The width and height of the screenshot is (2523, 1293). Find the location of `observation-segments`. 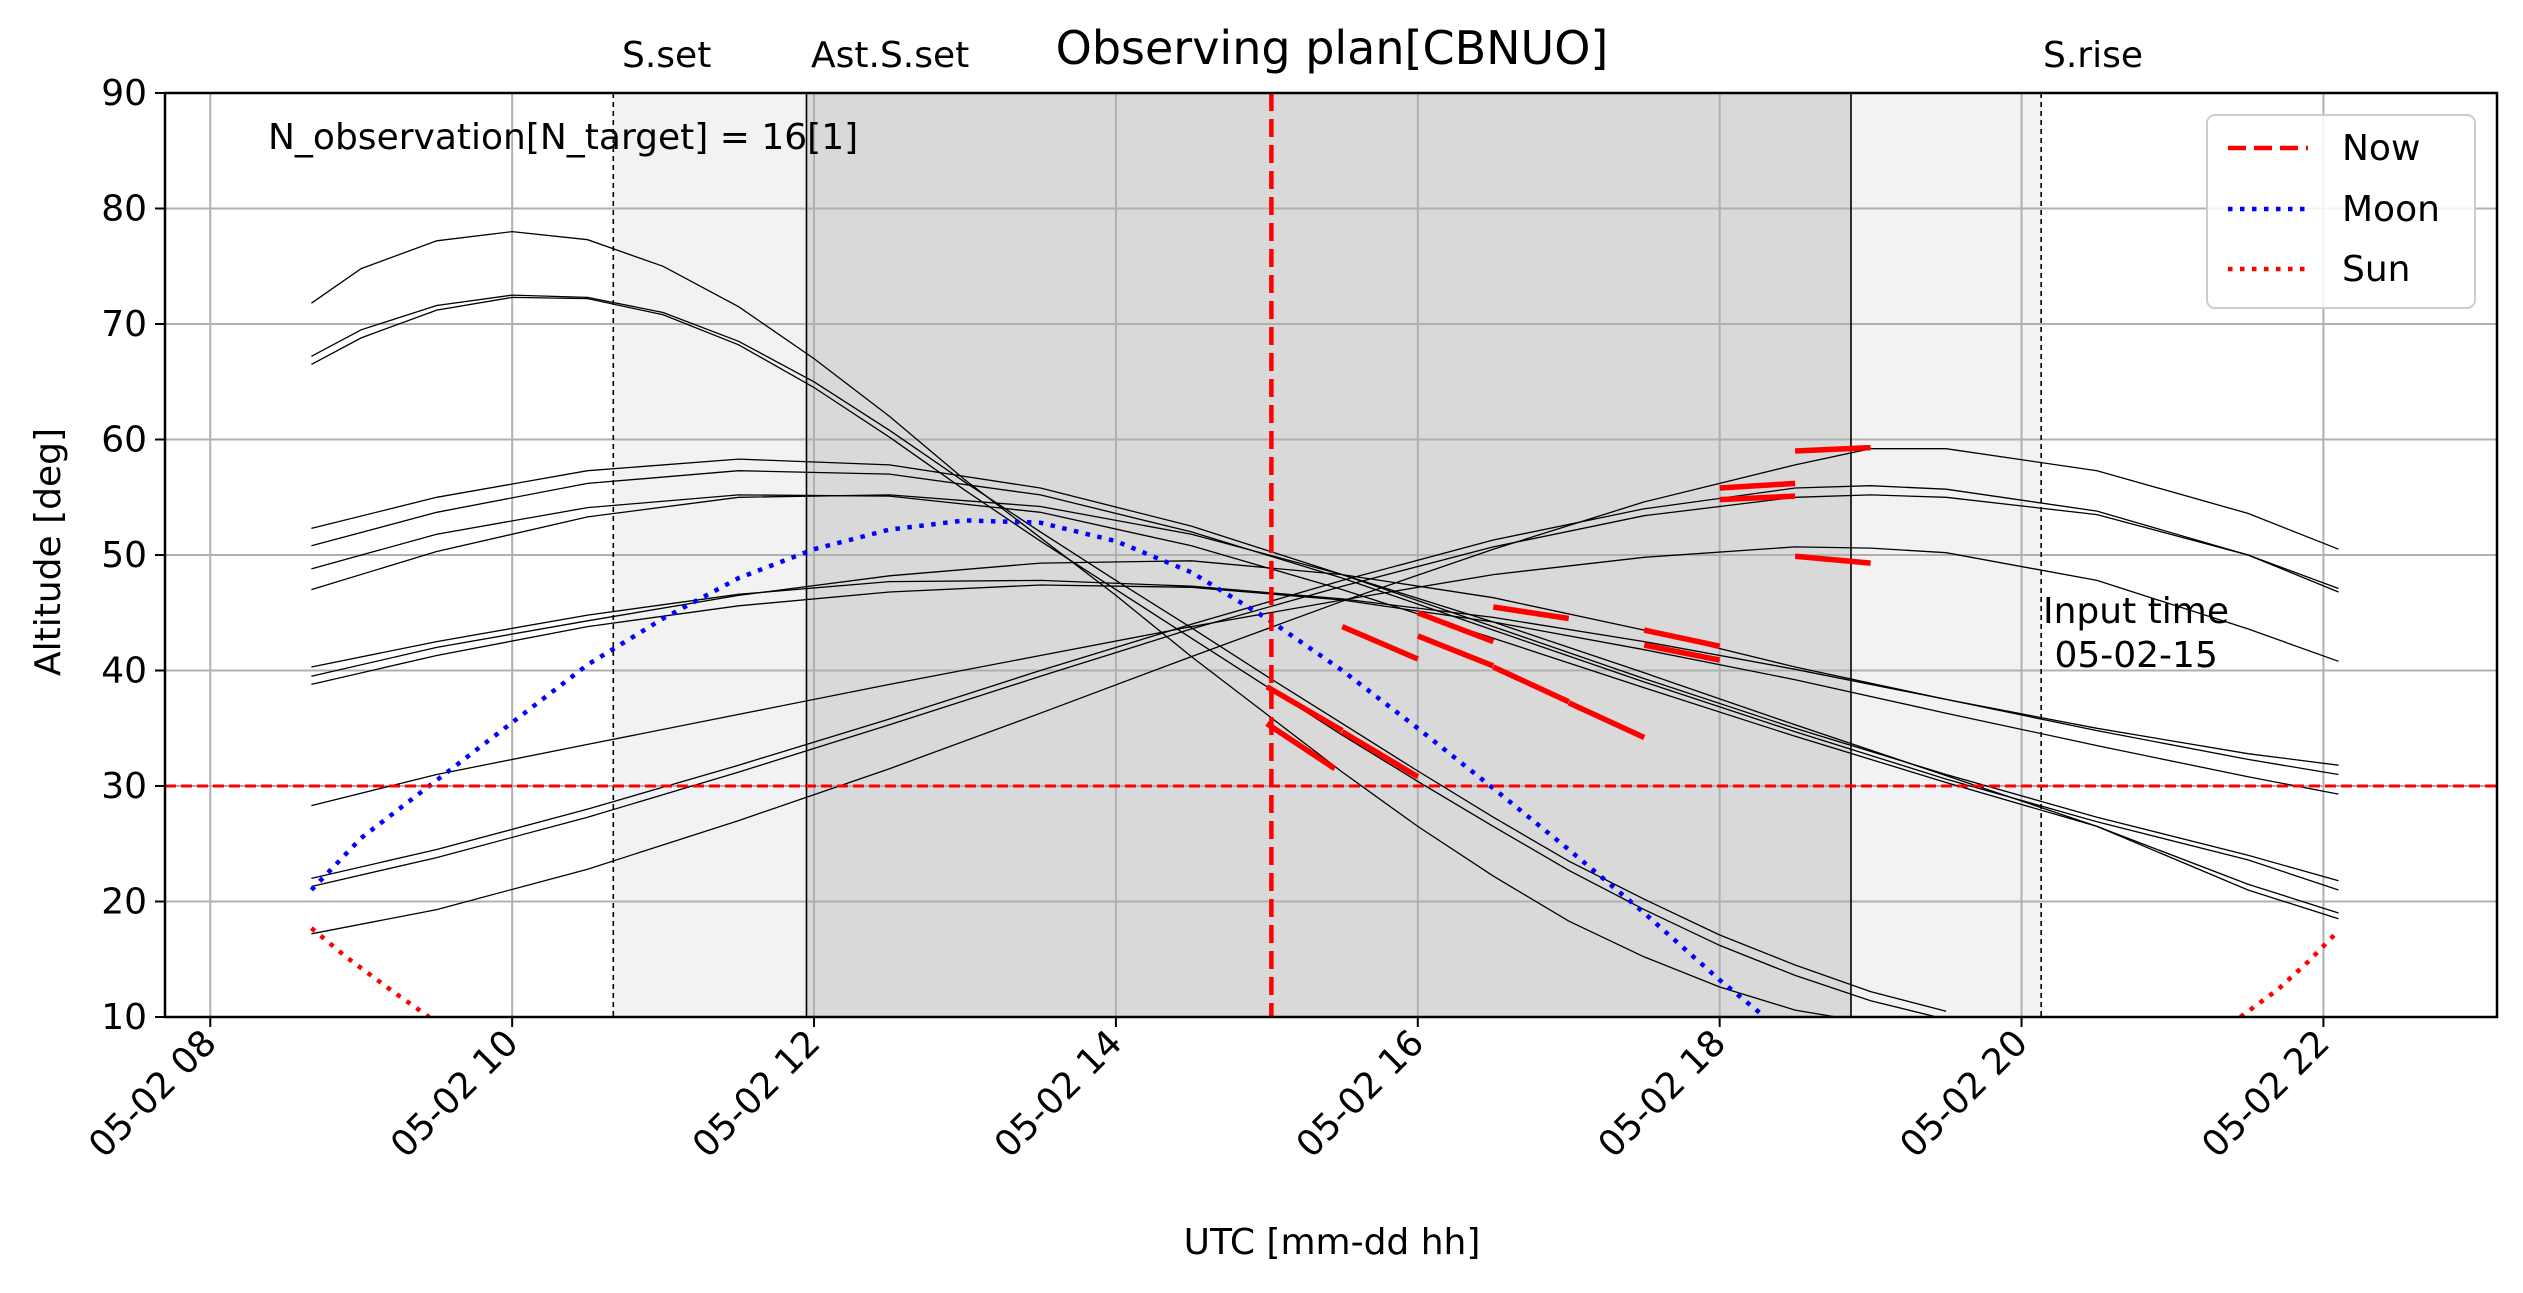

observation-segments is located at coordinates (1568, 612).